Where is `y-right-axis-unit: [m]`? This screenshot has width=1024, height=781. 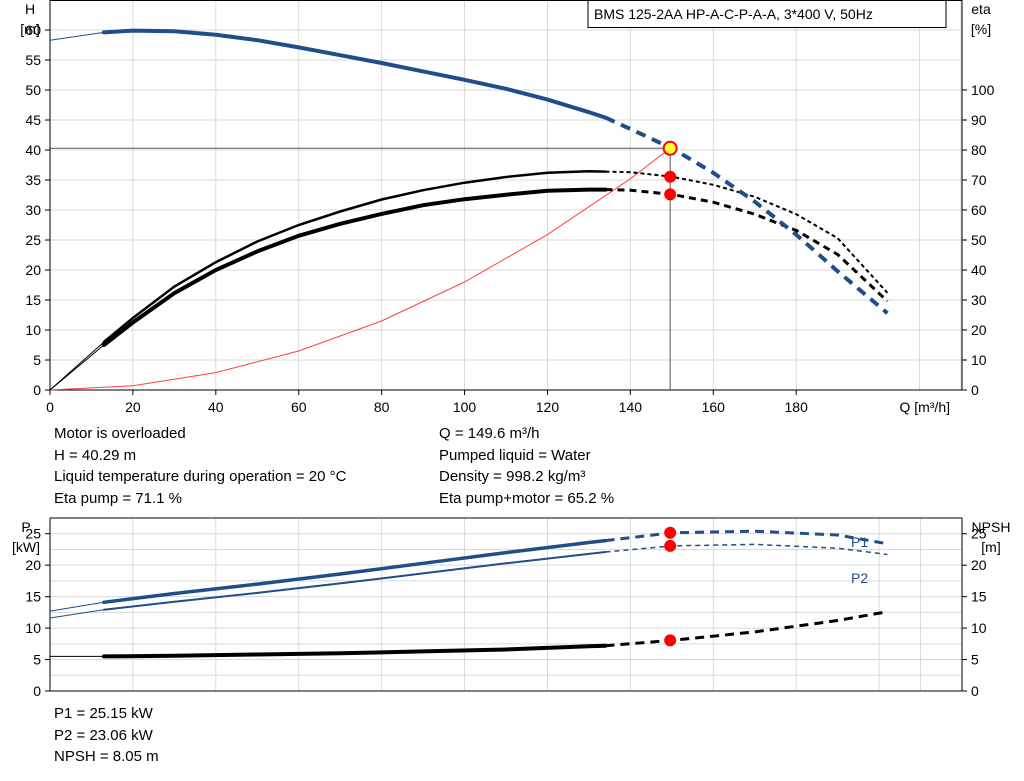
y-right-axis-unit: [m] is located at coordinates (990, 547).